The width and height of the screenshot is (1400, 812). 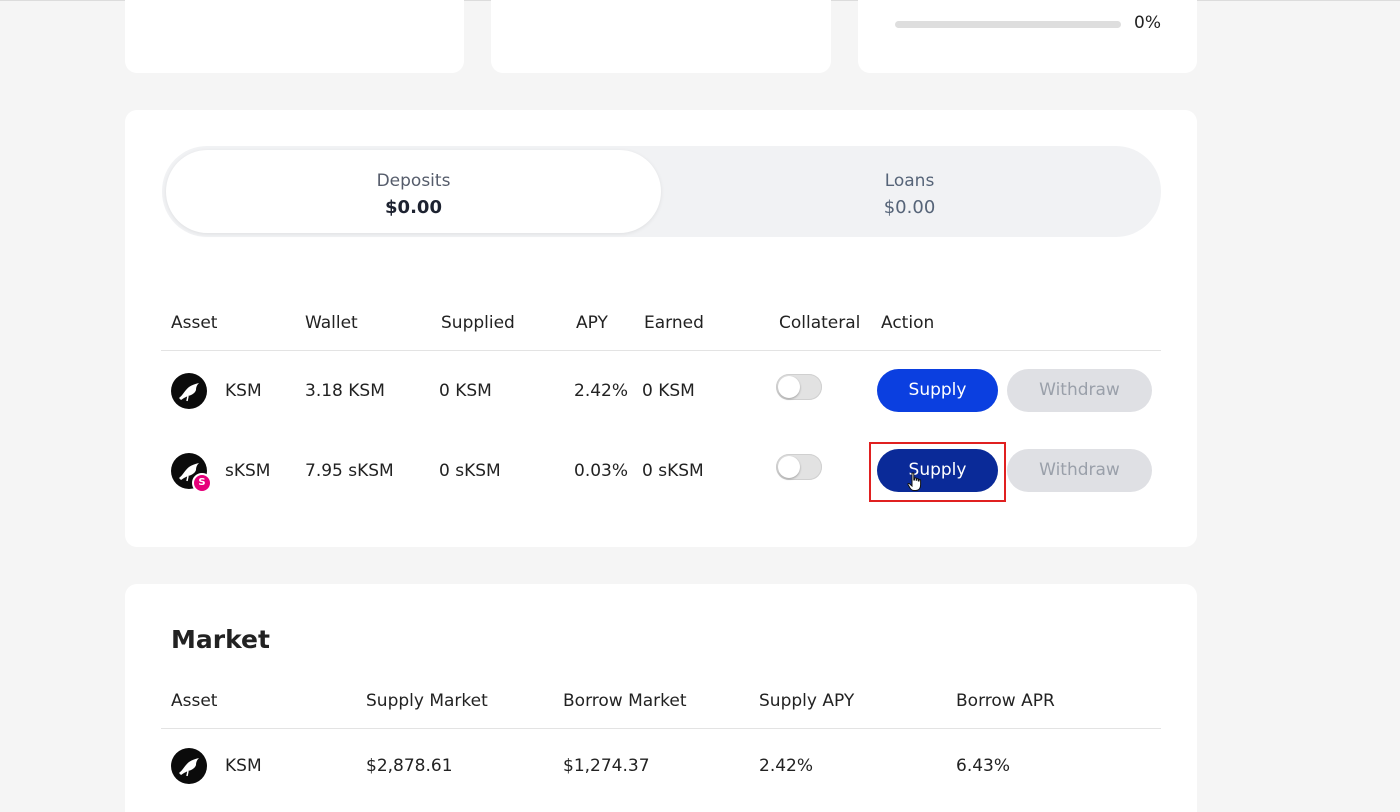 What do you see at coordinates (915, 484) in the screenshot?
I see `hand-pointer-icon` at bounding box center [915, 484].